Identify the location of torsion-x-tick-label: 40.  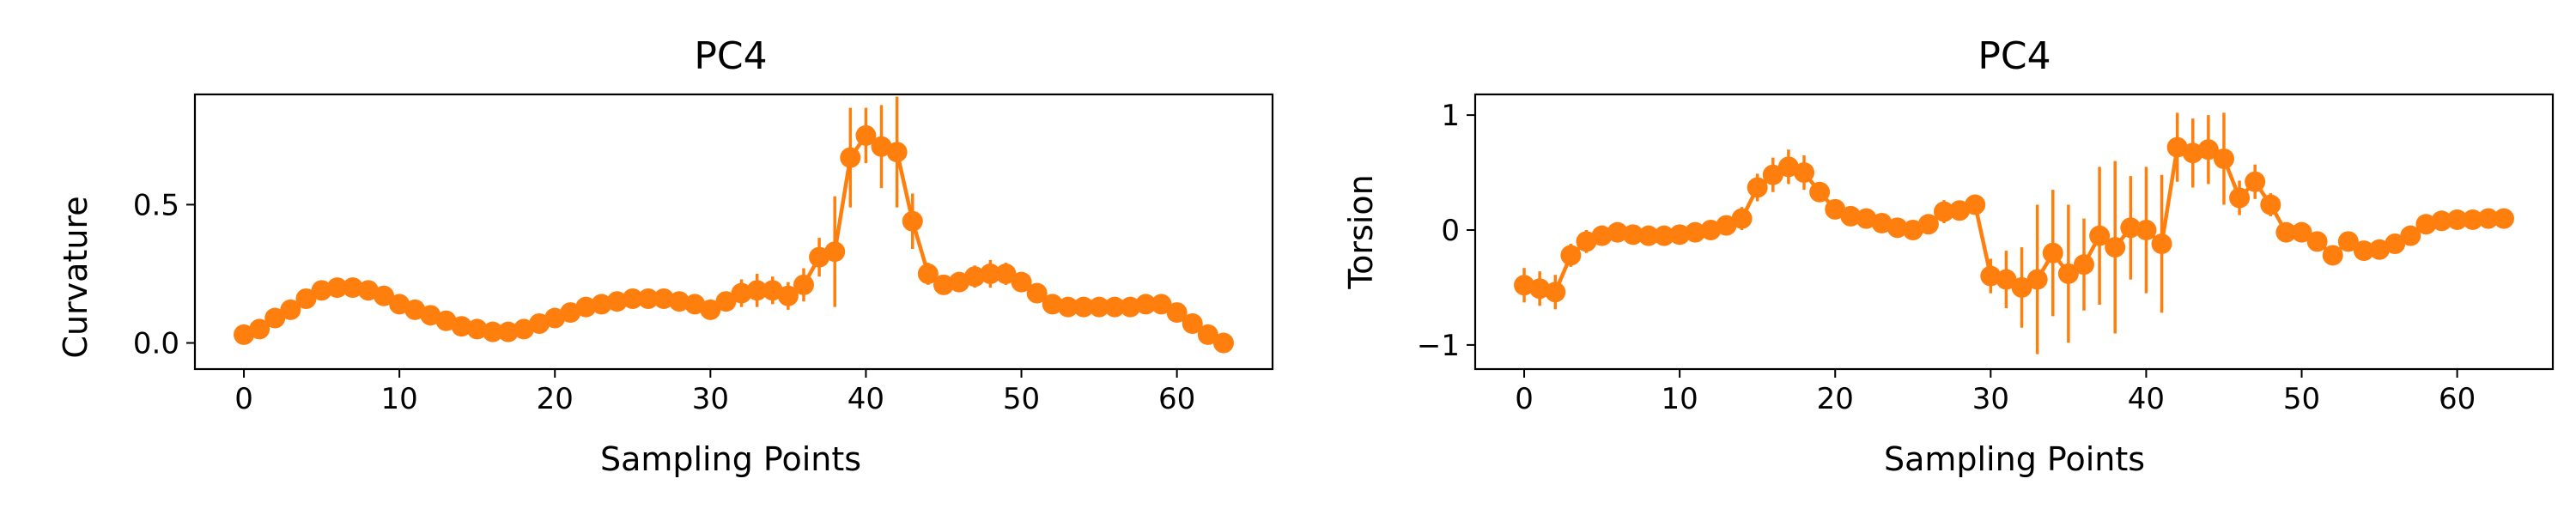
(2146, 399).